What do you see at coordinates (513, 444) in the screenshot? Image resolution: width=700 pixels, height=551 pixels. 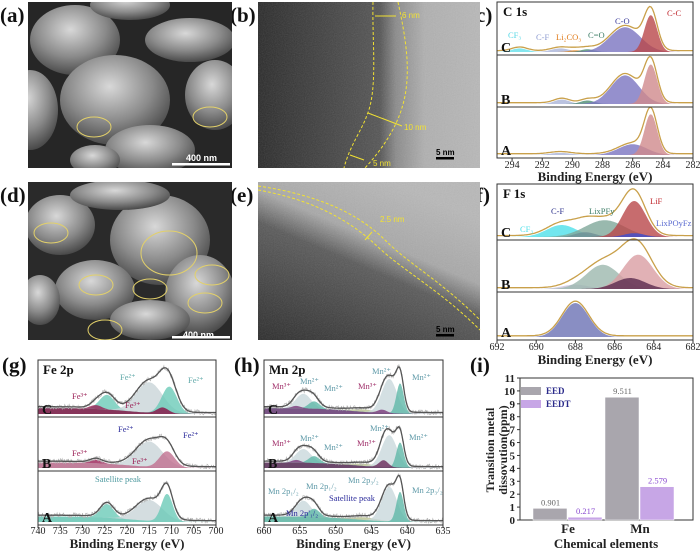 I see `y-tick-label: 6` at bounding box center [513, 444].